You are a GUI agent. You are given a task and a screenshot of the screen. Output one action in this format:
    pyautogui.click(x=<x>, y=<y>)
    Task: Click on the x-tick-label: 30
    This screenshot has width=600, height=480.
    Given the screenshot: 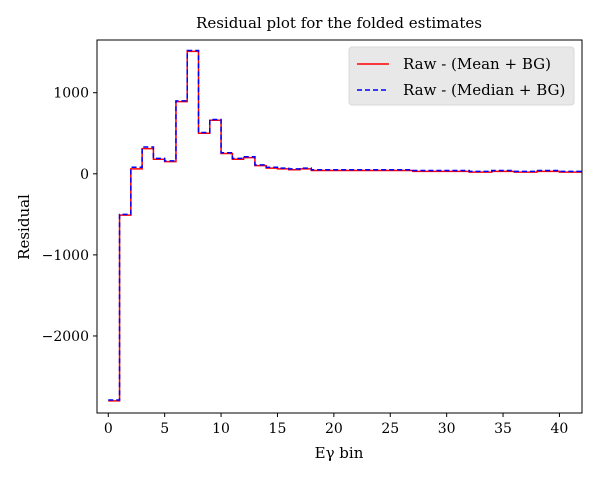 What is the action you would take?
    pyautogui.click(x=447, y=429)
    